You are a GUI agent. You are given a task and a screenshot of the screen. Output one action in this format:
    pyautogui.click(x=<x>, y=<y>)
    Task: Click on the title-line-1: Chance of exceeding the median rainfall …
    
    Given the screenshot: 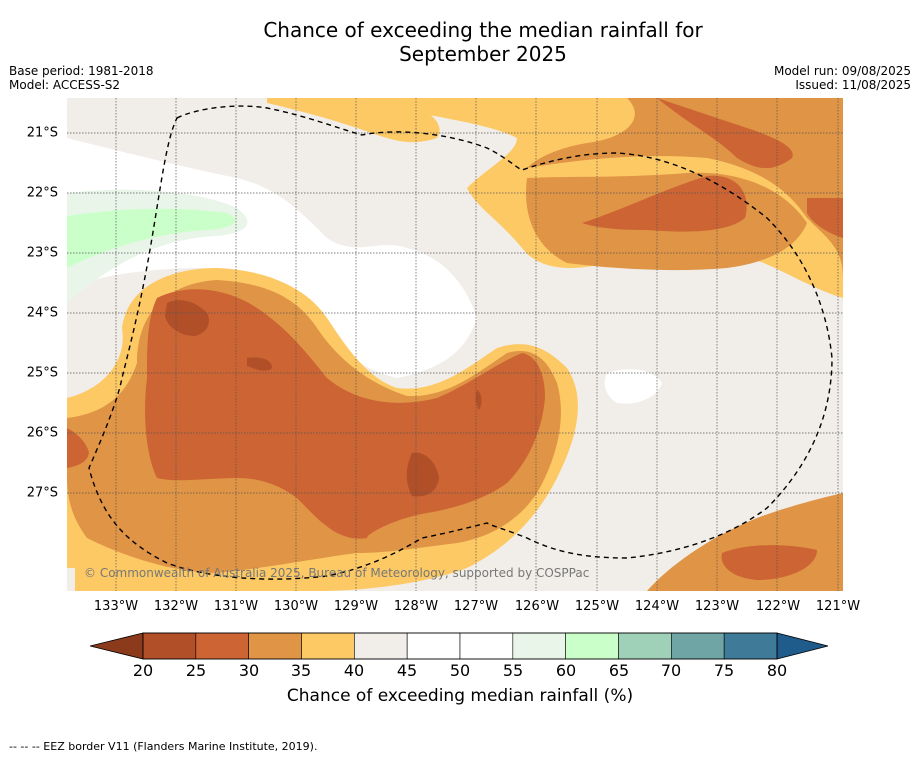 What is the action you would take?
    pyautogui.click(x=483, y=30)
    